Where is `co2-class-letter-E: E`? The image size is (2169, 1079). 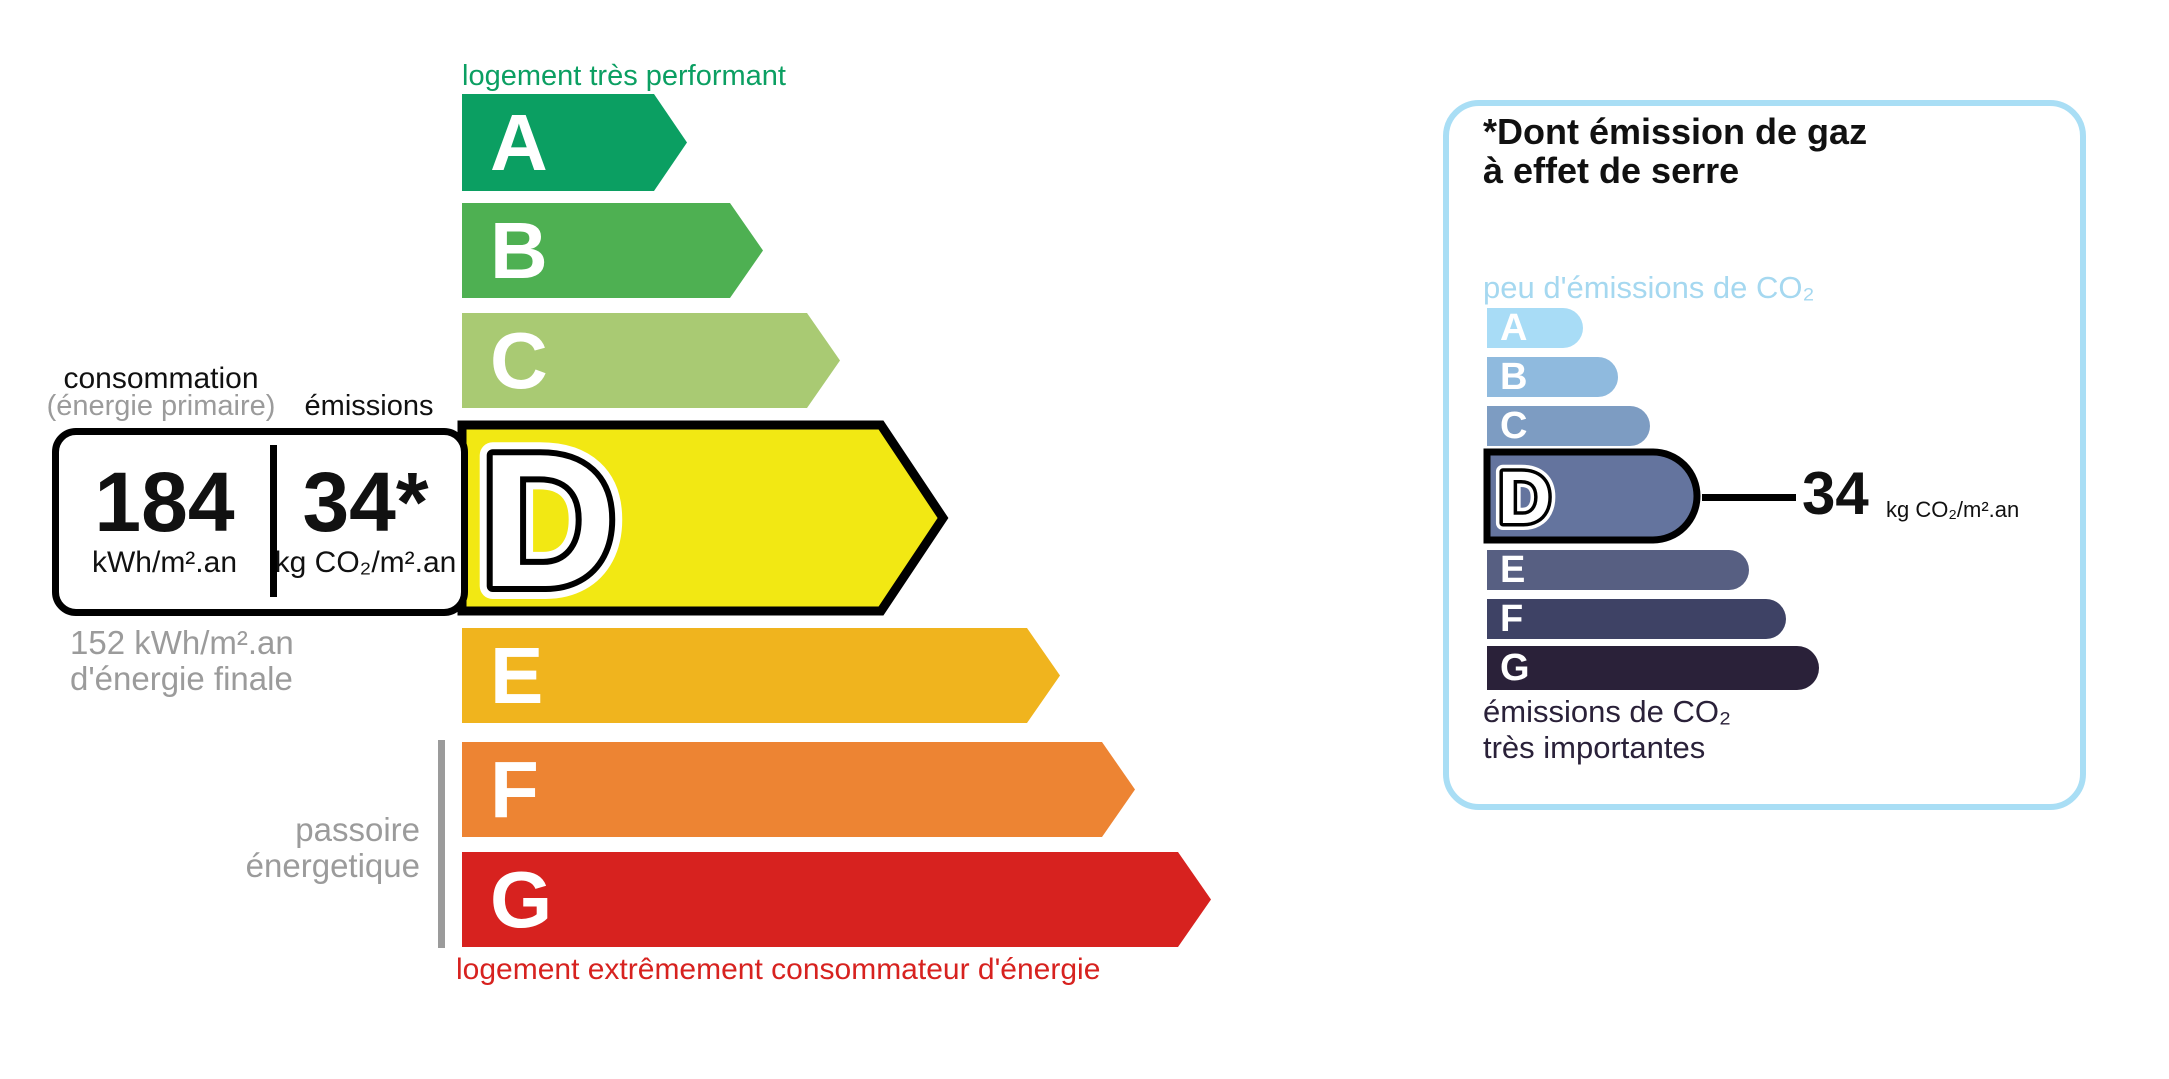 co2-class-letter-E: E is located at coordinates (1513, 570).